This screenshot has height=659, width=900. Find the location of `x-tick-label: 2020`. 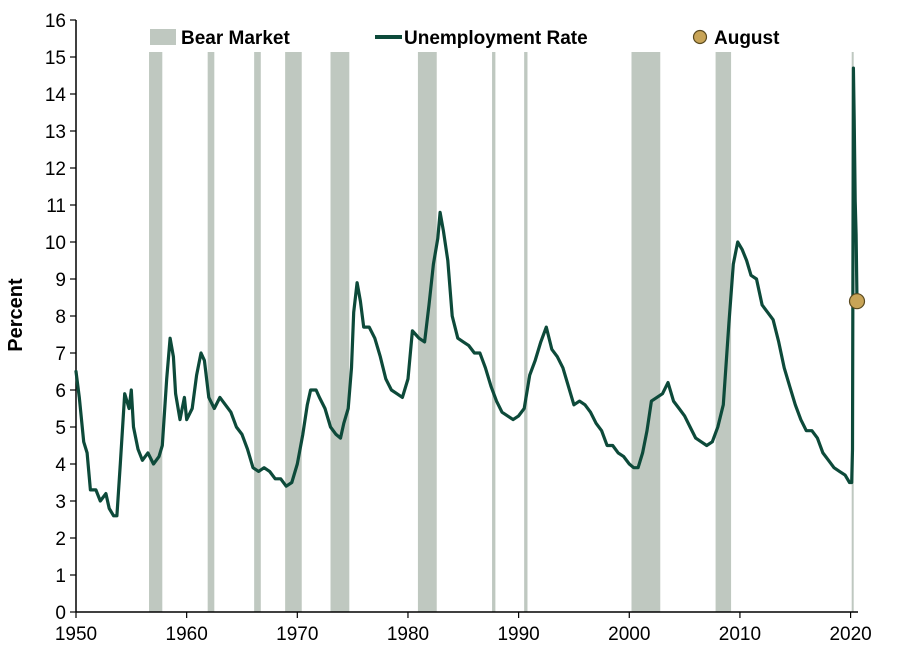

x-tick-label: 2020 is located at coordinates (850, 634).